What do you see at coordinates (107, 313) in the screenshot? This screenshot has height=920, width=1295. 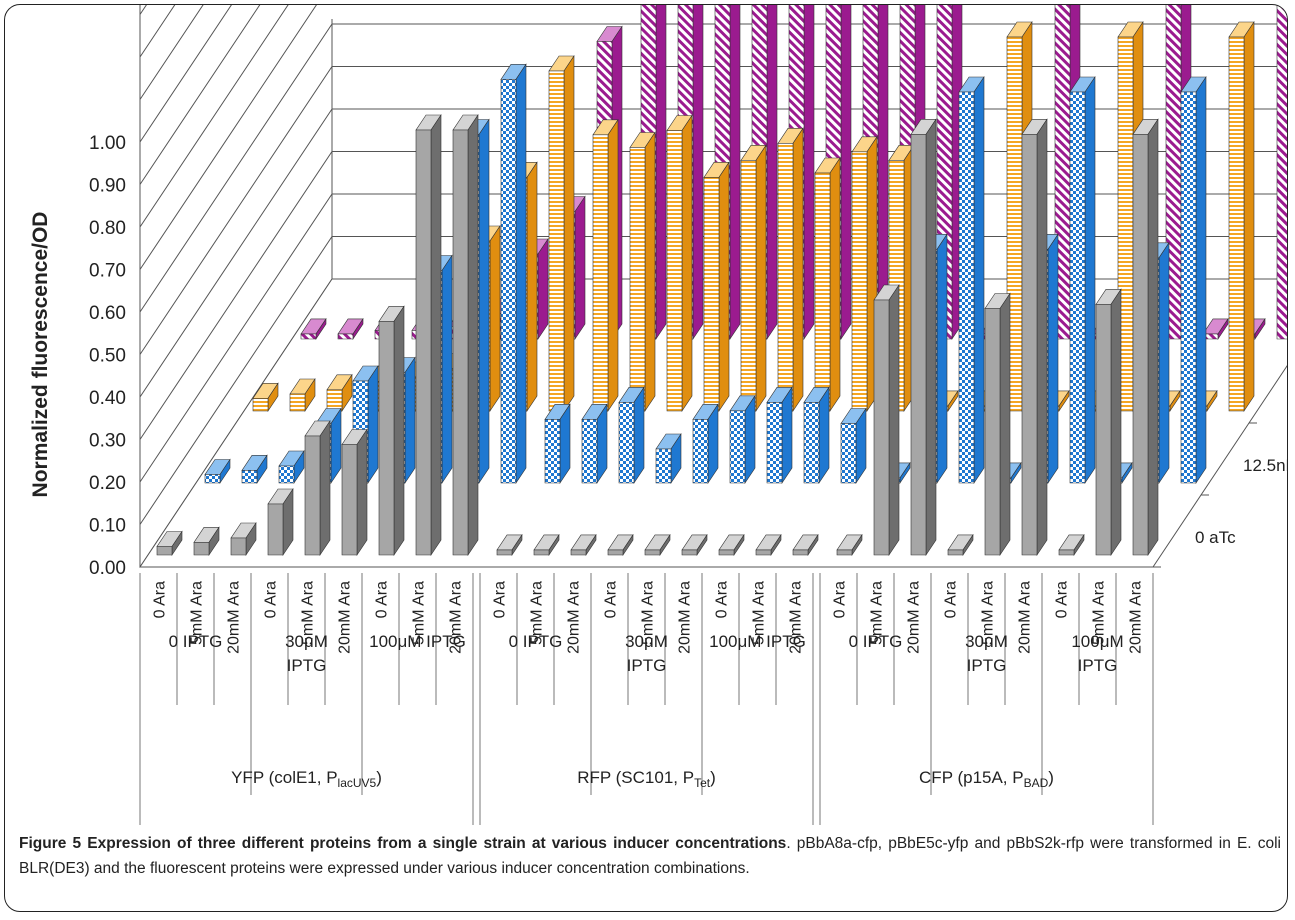 I see `y-tick-label: 0.60` at bounding box center [107, 313].